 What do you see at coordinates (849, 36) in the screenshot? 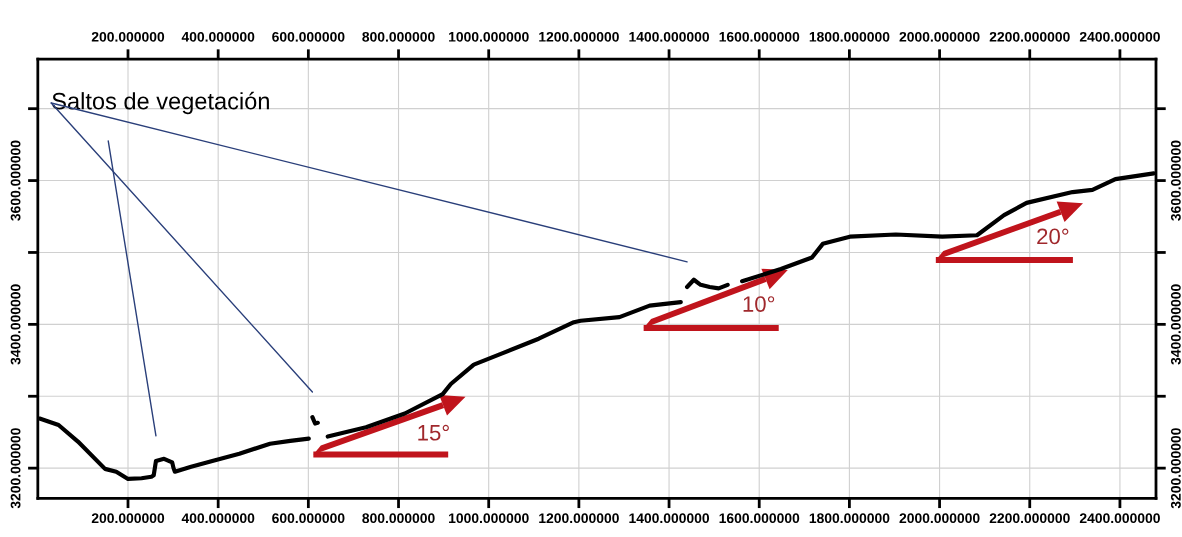
I see `x2-tick-label: 1800.000000` at bounding box center [849, 36].